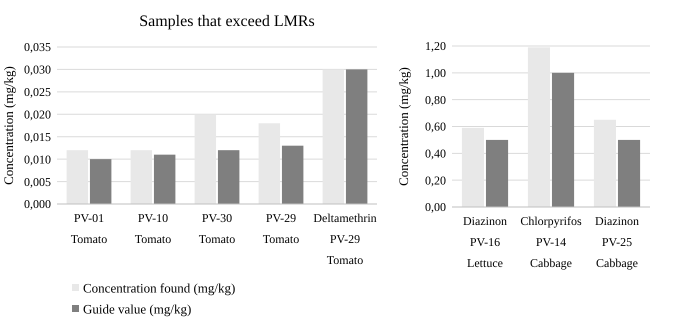 The image size is (677, 322). Describe the element at coordinates (37, 159) in the screenshot. I see `y-tick-label: 0,010` at that location.